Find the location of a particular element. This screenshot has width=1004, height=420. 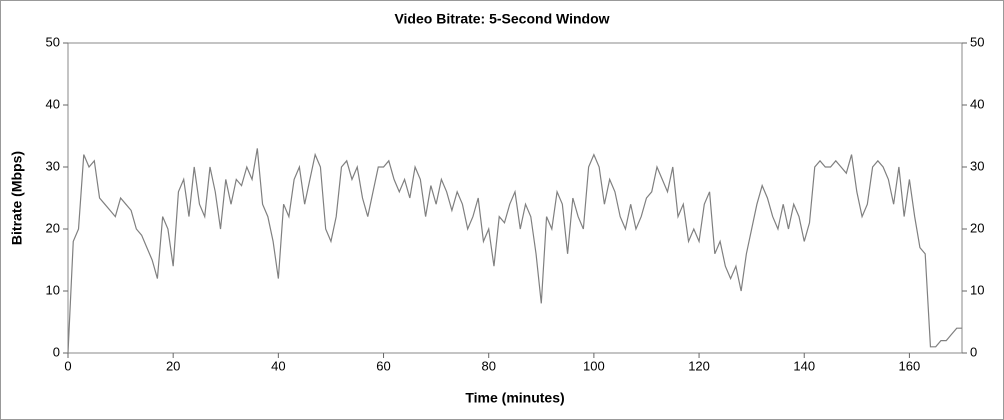

x-tick-label: 100 is located at coordinates (594, 365).